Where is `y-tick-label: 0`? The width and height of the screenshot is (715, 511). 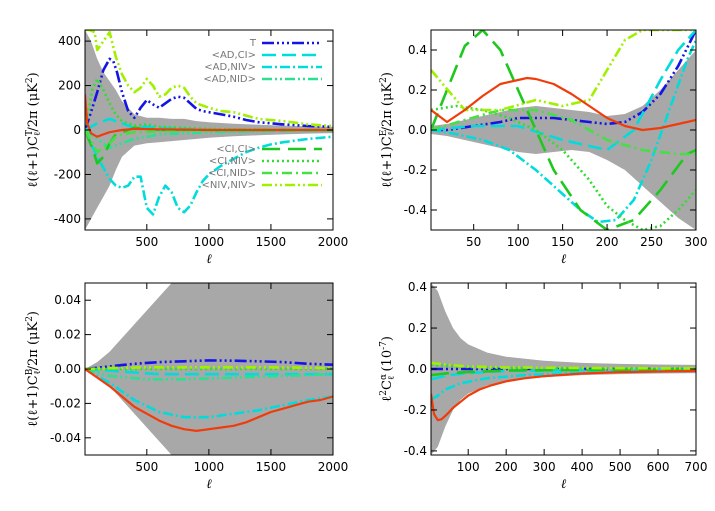
y-tick-label: 0 is located at coordinates (77, 130).